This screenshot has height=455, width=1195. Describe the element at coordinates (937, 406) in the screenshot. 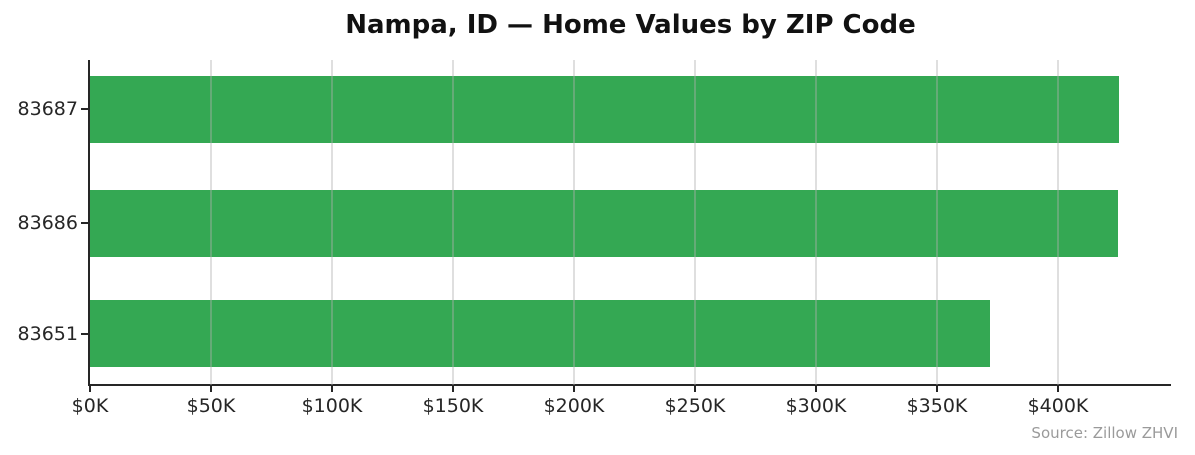

I see `x-axis-tick-label: $350K` at that location.